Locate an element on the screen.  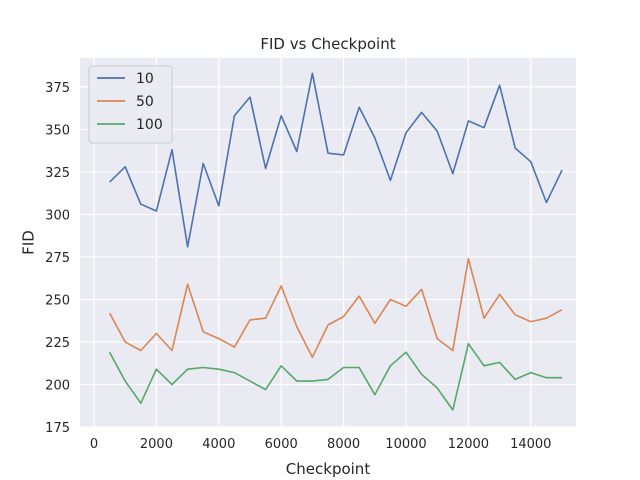
legend: 10 50 100 is located at coordinates (130, 104).